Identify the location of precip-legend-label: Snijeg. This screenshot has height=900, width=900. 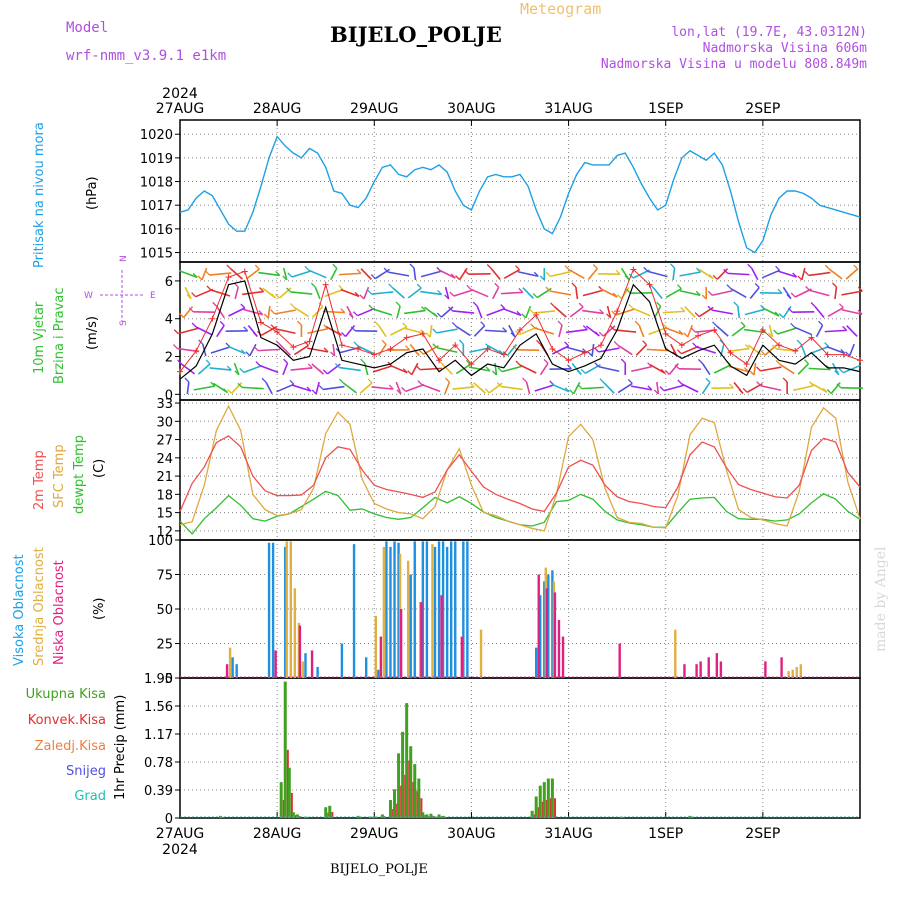
(86, 771).